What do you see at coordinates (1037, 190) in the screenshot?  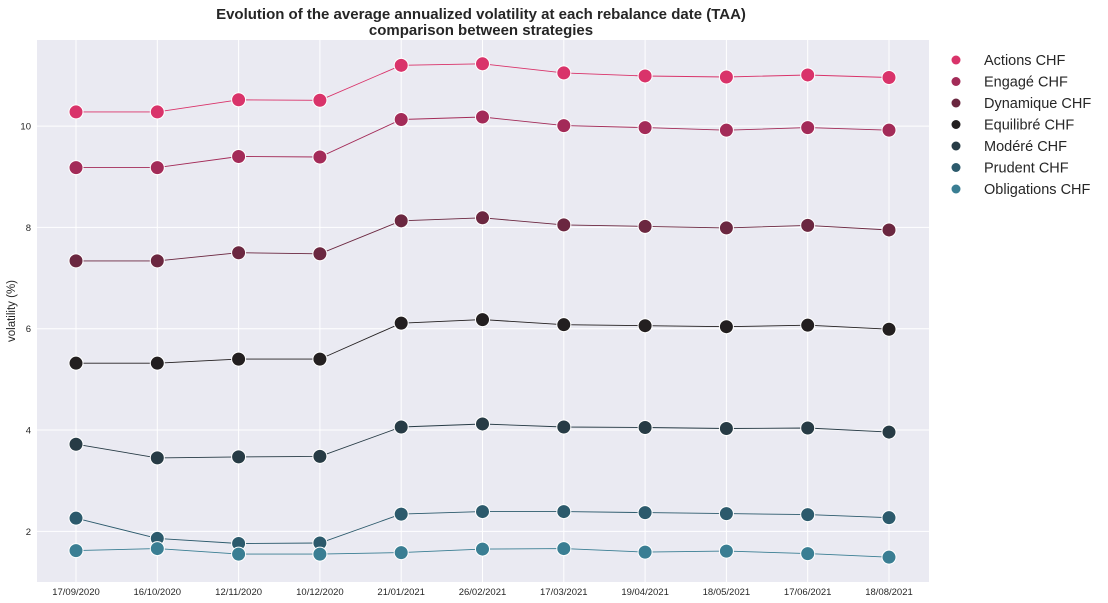 I see `legend-label: Obligations CHF` at bounding box center [1037, 190].